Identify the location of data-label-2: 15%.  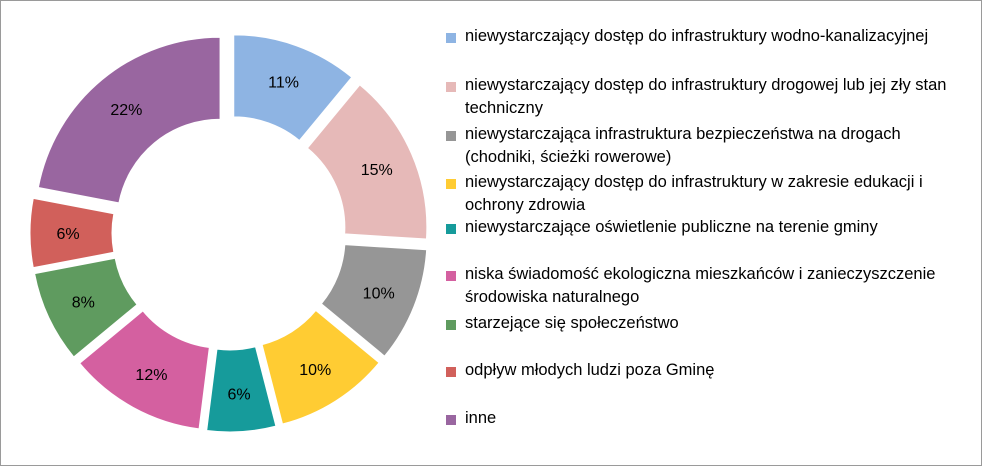
(377, 170).